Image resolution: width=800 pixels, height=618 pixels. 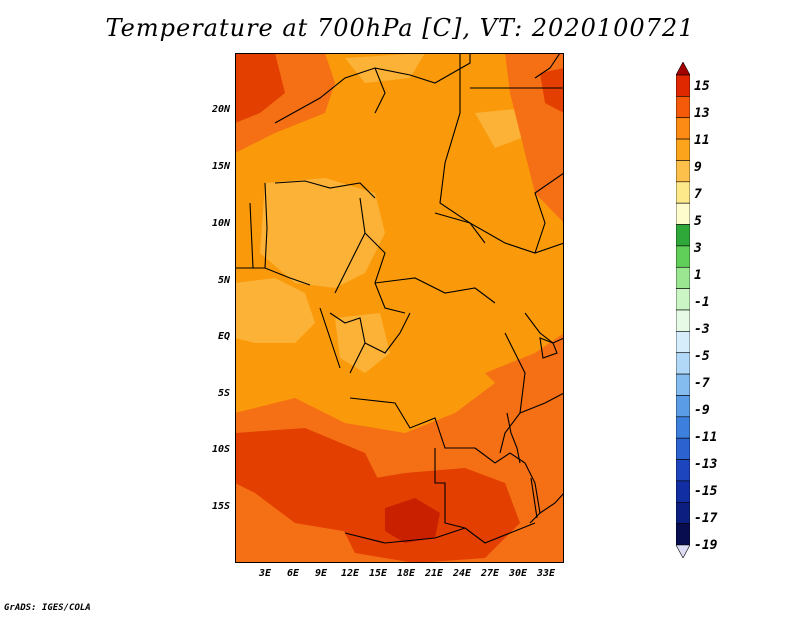 What do you see at coordinates (512, 393) in the screenshot?
I see `border-east-lakes` at bounding box center [512, 393].